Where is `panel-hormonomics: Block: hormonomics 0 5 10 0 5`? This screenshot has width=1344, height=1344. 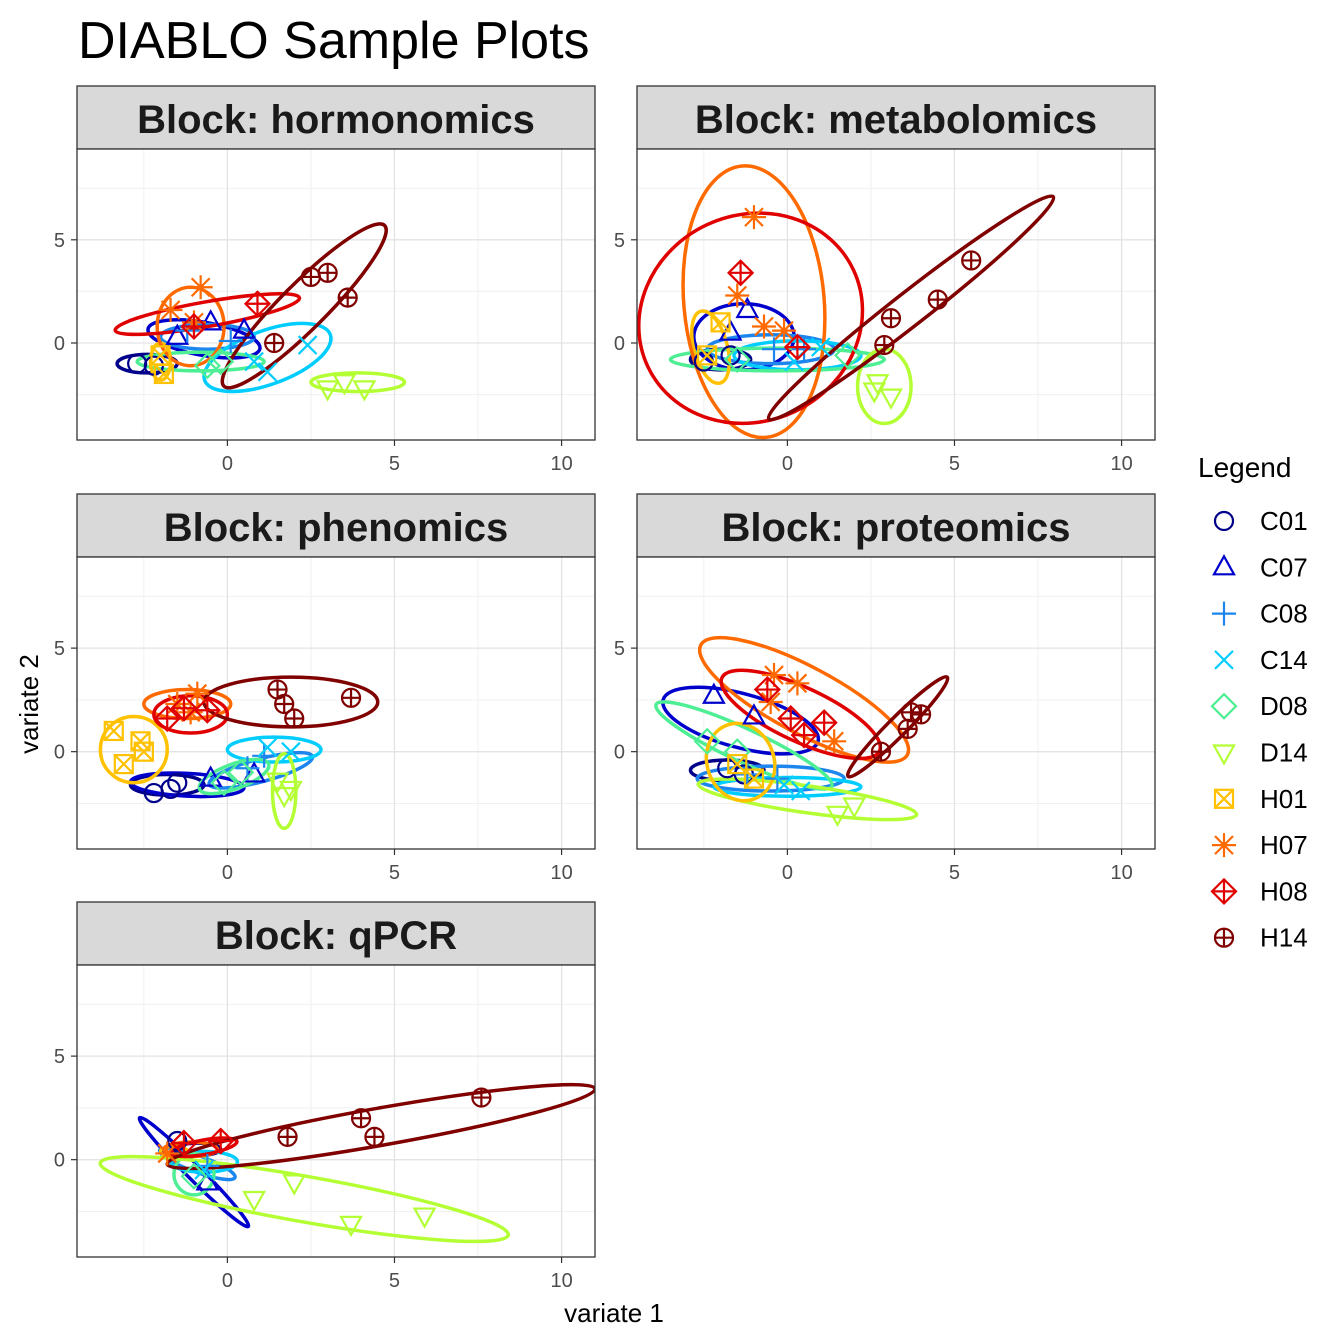 panel-hormonomics: Block: hormonomics 0 5 10 0 5 is located at coordinates (325, 280).